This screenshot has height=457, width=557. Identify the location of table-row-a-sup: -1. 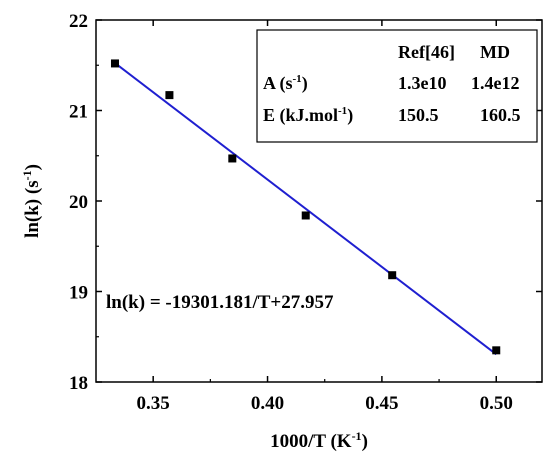
(297, 79).